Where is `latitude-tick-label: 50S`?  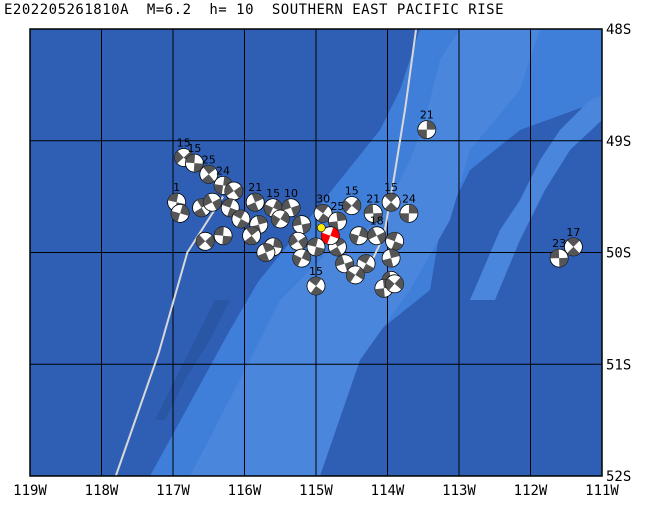
latitude-tick-label: 50S is located at coordinates (618, 254).